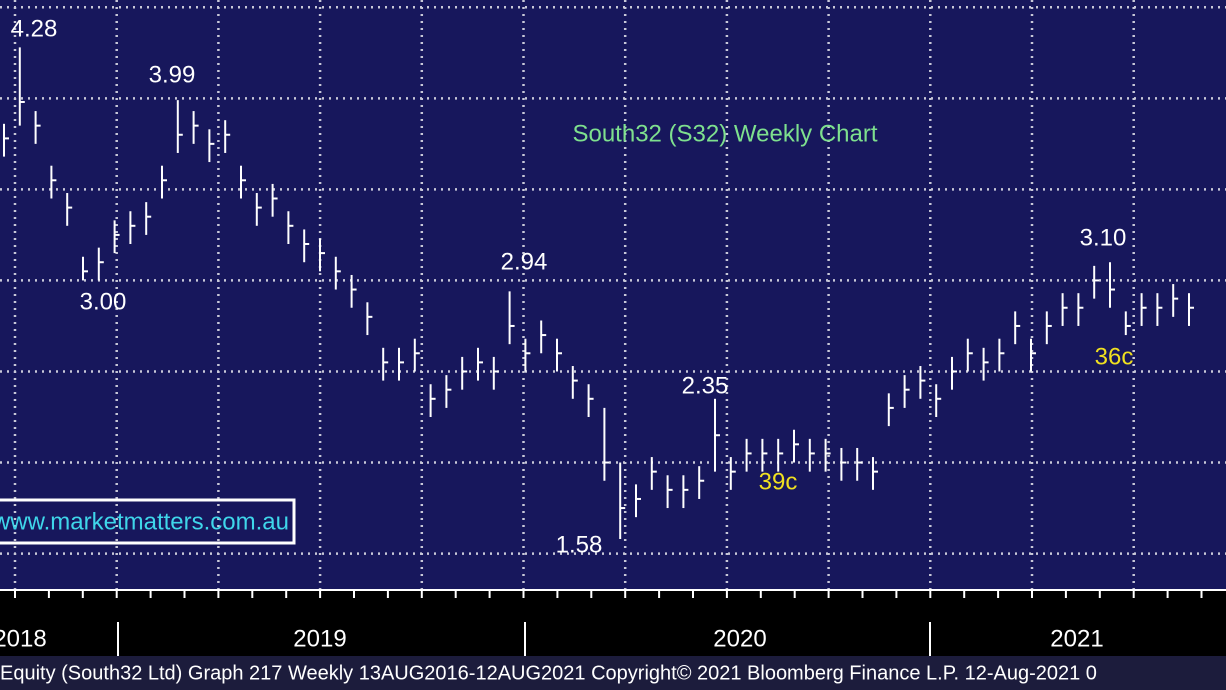 The height and width of the screenshot is (690, 1226). Describe the element at coordinates (1114, 356) in the screenshot. I see `annotation: 36c` at that location.